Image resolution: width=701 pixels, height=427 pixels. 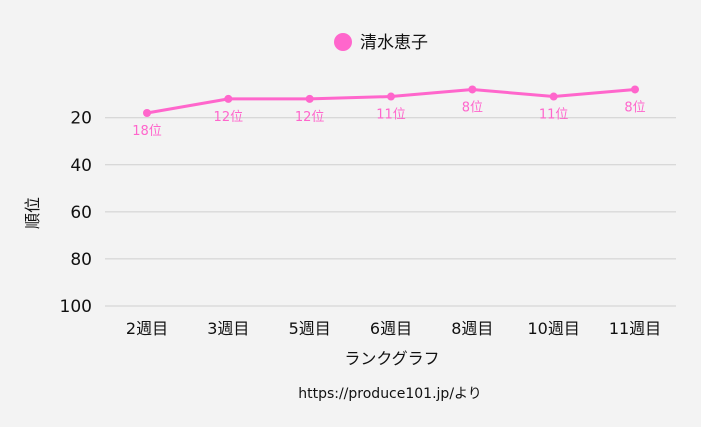 I want to click on series-group: 18位 12位 12位 11位 8位 11位 8位, so click(x=389, y=112).